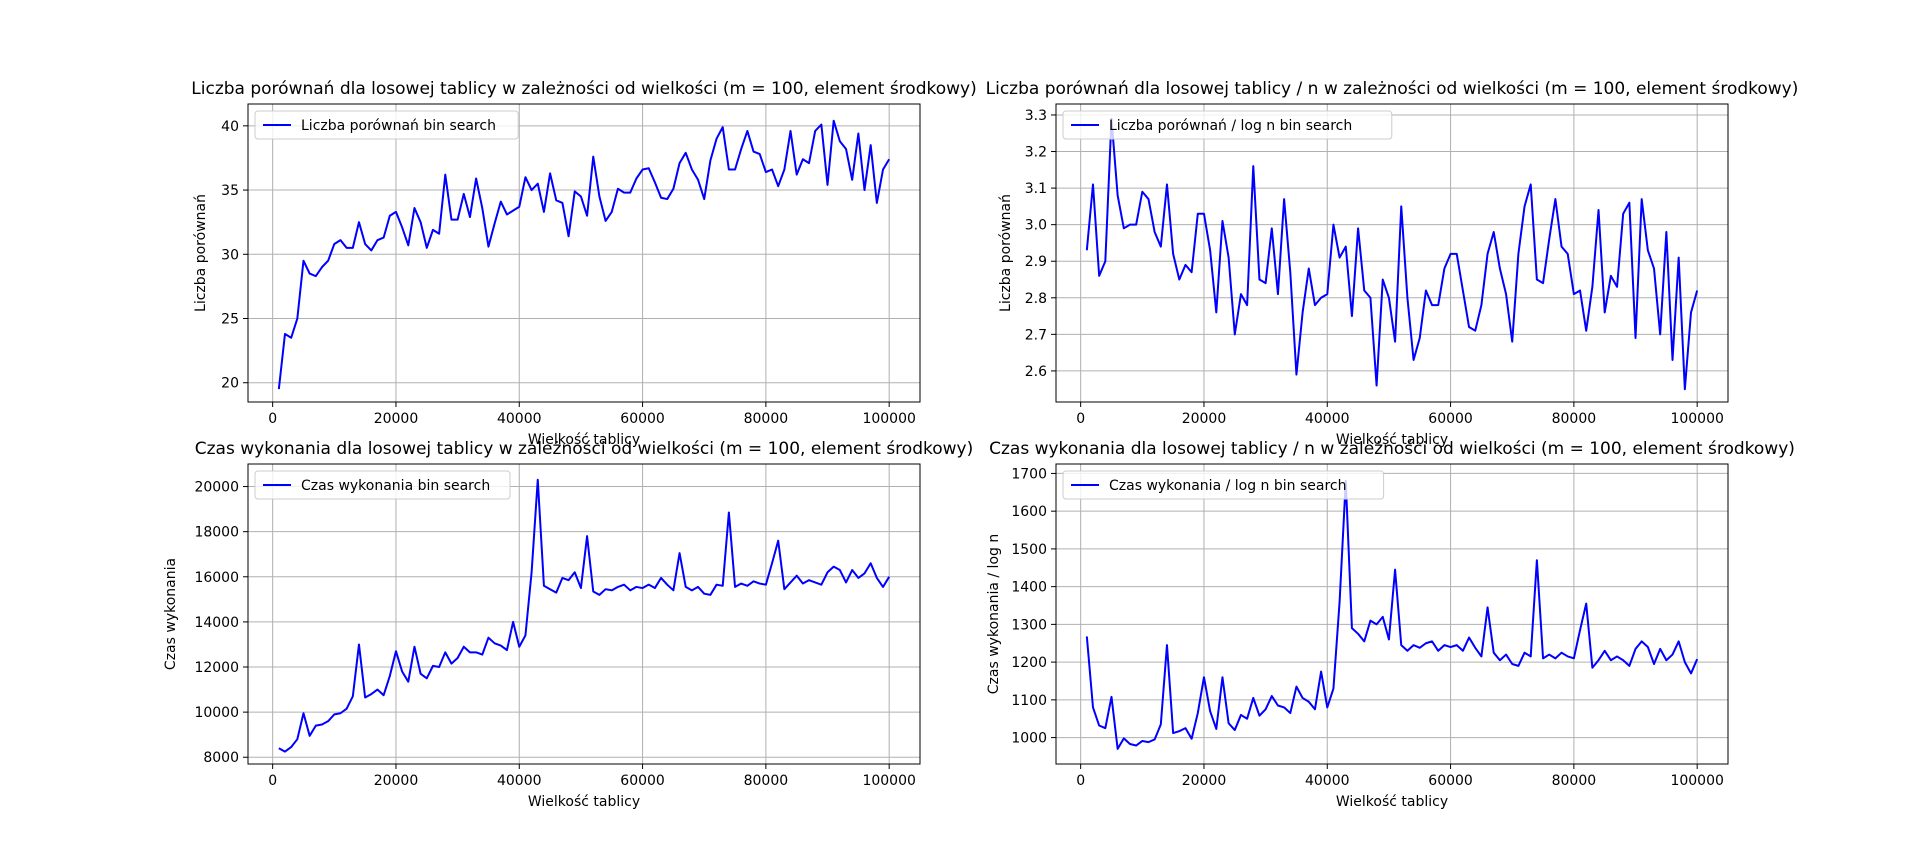  Describe the element at coordinates (230, 127) in the screenshot. I see `y-tick-label: 40` at that location.